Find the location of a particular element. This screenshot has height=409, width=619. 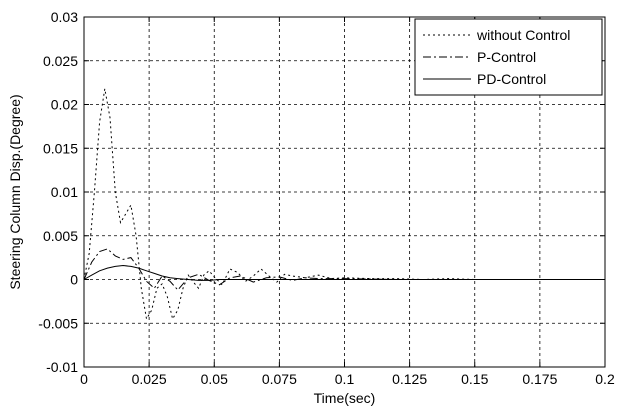

x-tick-label: 0.025 is located at coordinates (149, 379).